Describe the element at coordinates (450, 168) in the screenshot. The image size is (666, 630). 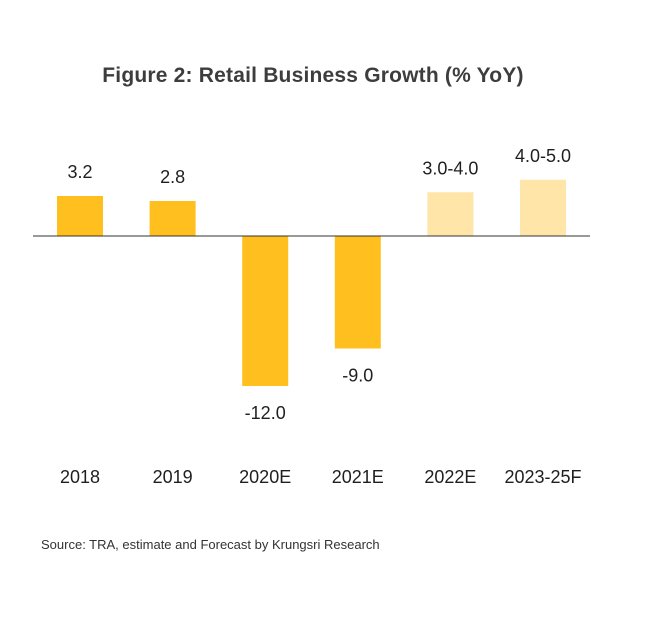
I see `data-label: 3.0-4.0` at that location.